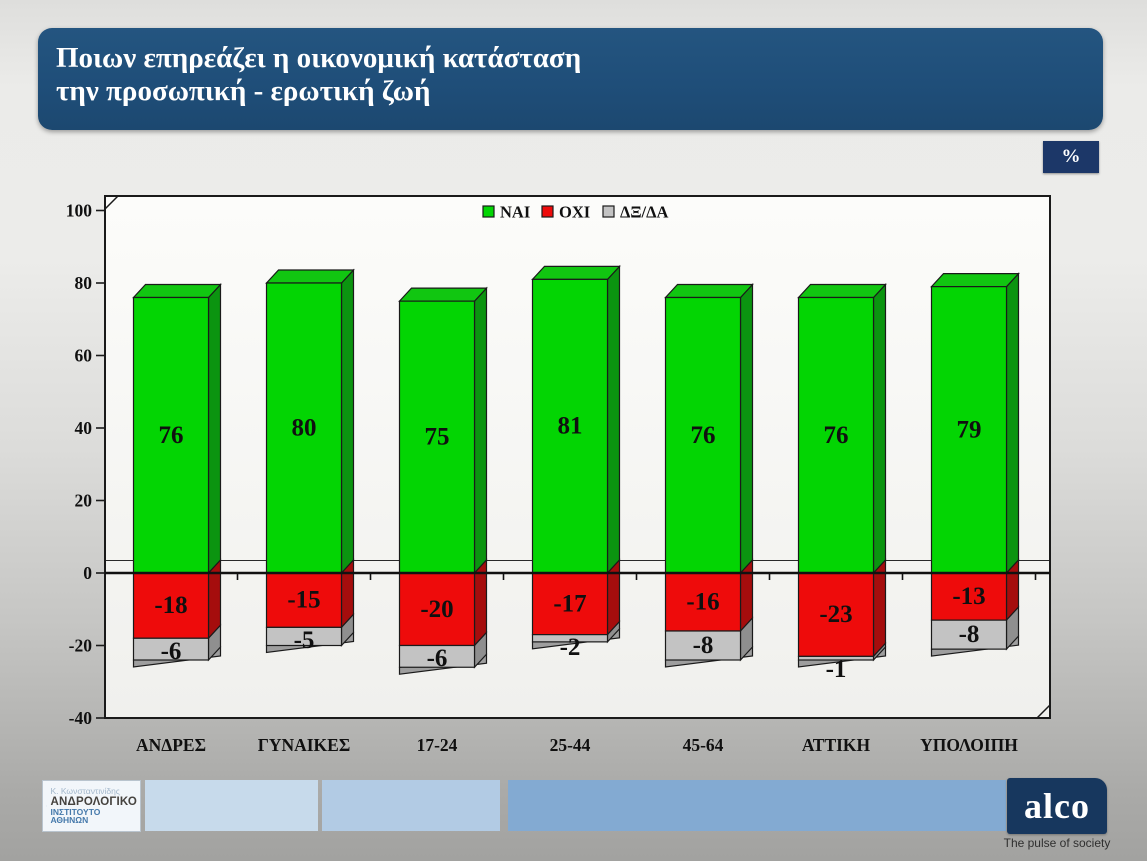  I want to click on bar-value-label: -18, so click(170, 605).